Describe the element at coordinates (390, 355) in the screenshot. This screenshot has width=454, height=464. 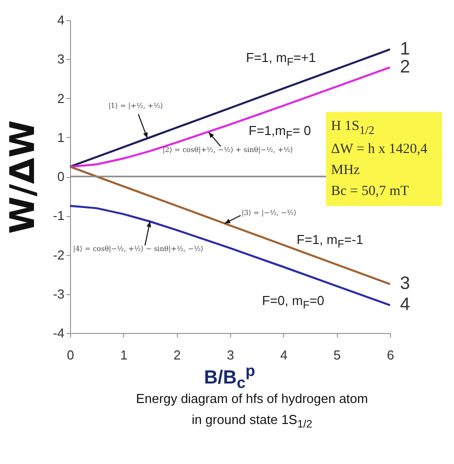
I see `x-tick-label: 6` at that location.